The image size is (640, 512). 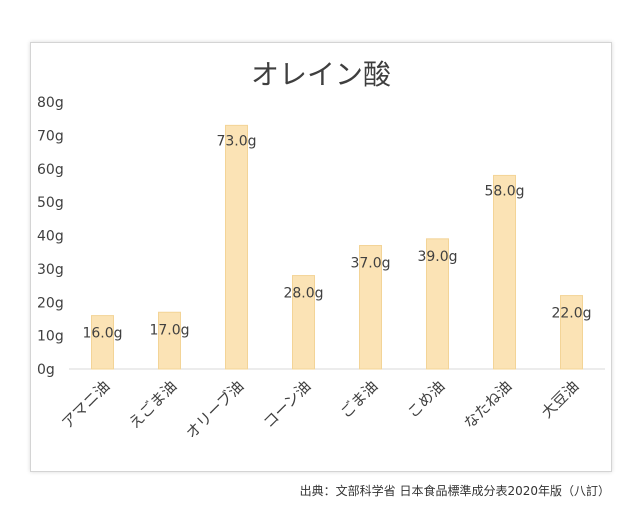 I want to click on category-label: こめ油, so click(x=426, y=399).